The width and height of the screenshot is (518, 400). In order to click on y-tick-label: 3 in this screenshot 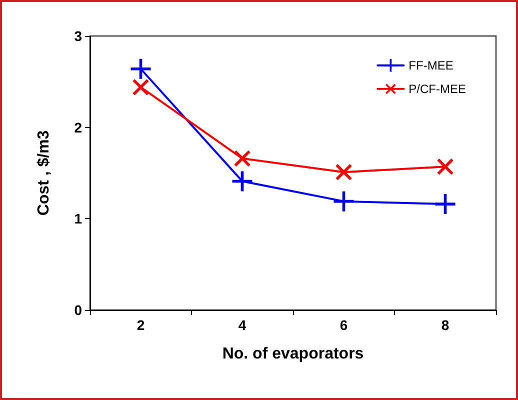, I will do `click(78, 36)`.